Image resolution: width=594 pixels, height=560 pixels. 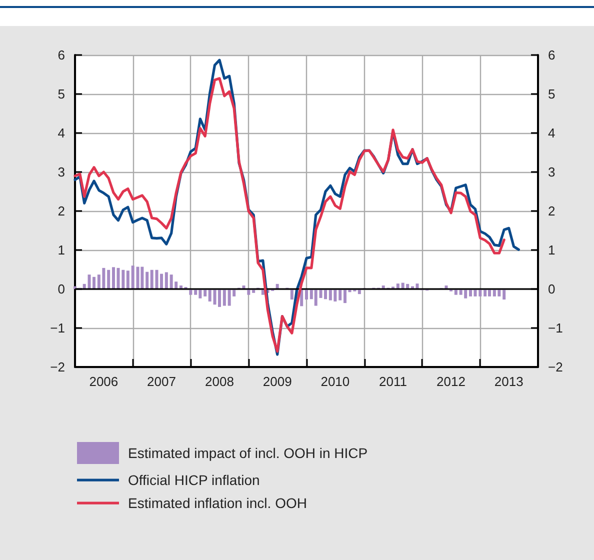 I want to click on legend-label: Estimated inflation incl. OOH, so click(x=217, y=503).